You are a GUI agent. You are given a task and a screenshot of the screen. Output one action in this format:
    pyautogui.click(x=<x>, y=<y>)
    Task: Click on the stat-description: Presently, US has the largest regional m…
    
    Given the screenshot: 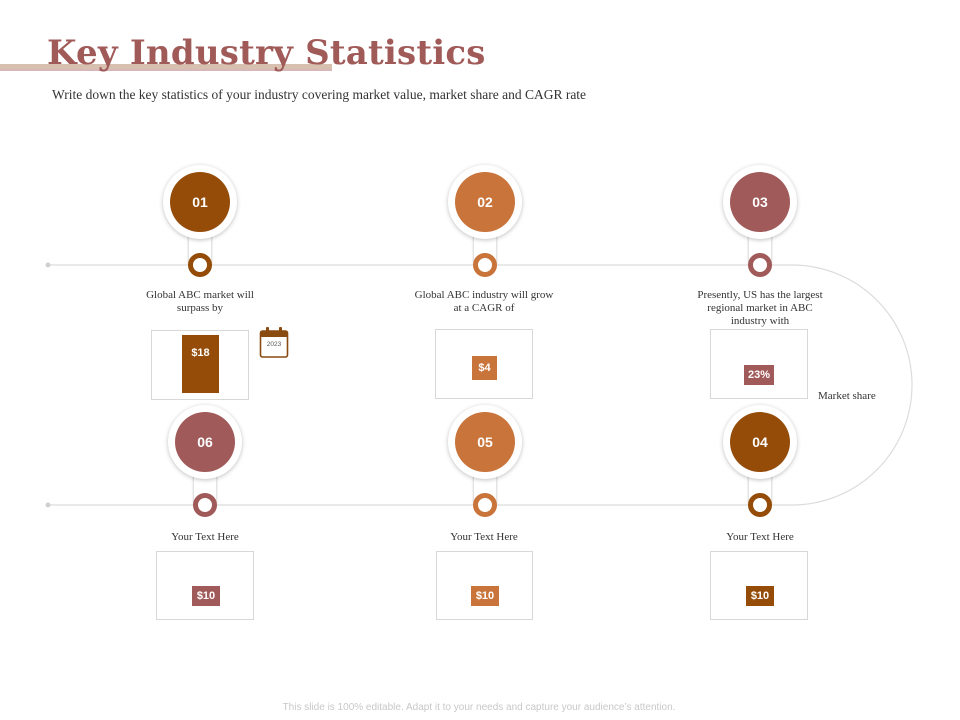 What is the action you would take?
    pyautogui.click(x=760, y=308)
    